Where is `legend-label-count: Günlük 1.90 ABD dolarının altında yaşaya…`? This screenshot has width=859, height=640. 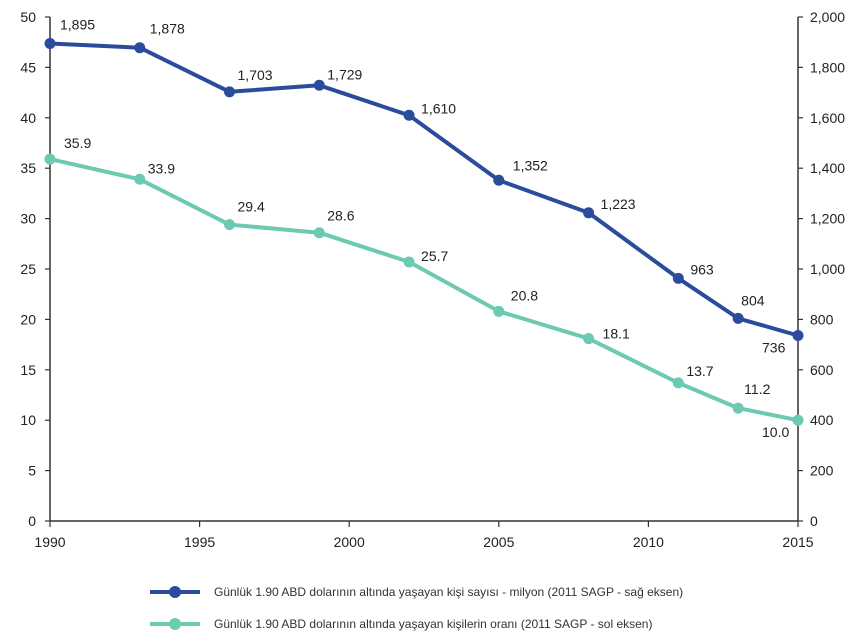
legend-label-count: Günlük 1.90 ABD dolarının altında yaşaya… is located at coordinates (449, 592).